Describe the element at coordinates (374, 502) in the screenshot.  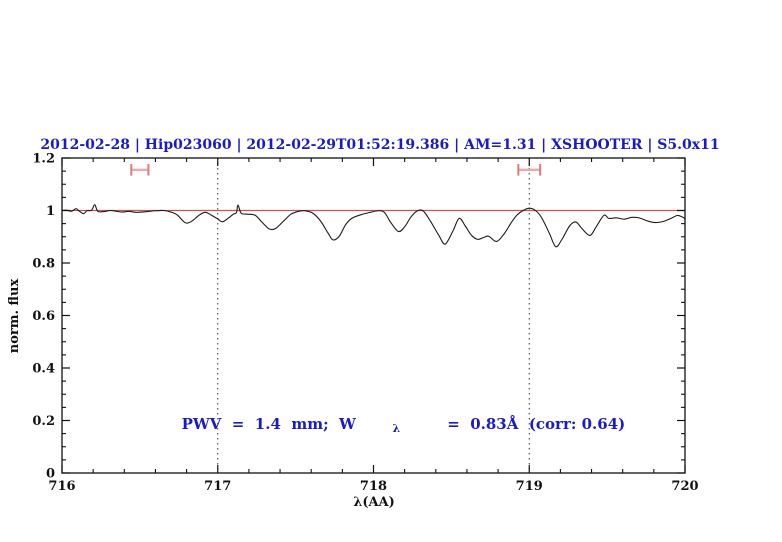
I see `x-axis-label: λ(AA)` at that location.